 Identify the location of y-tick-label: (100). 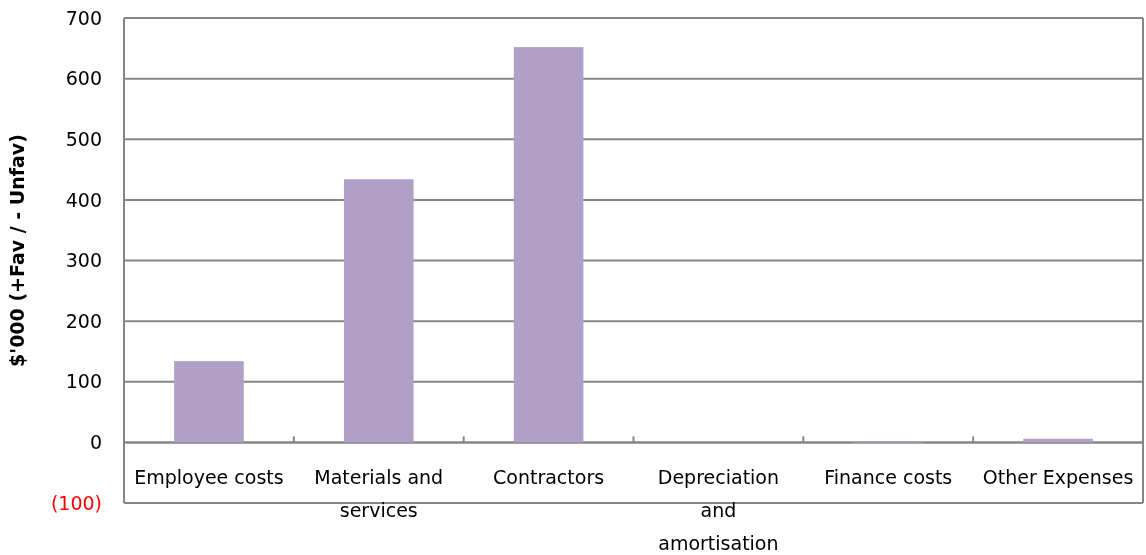
(76, 502).